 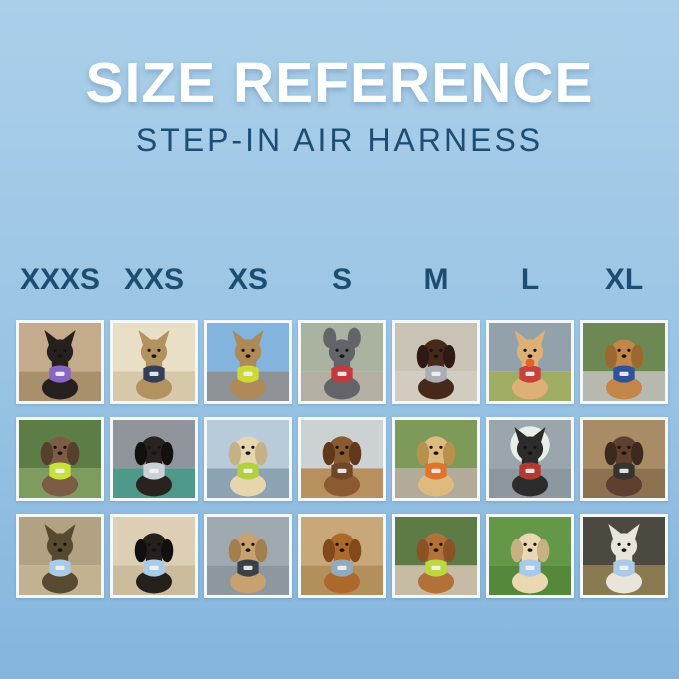 I want to click on pet-photo-xs-row2, so click(x=248, y=459).